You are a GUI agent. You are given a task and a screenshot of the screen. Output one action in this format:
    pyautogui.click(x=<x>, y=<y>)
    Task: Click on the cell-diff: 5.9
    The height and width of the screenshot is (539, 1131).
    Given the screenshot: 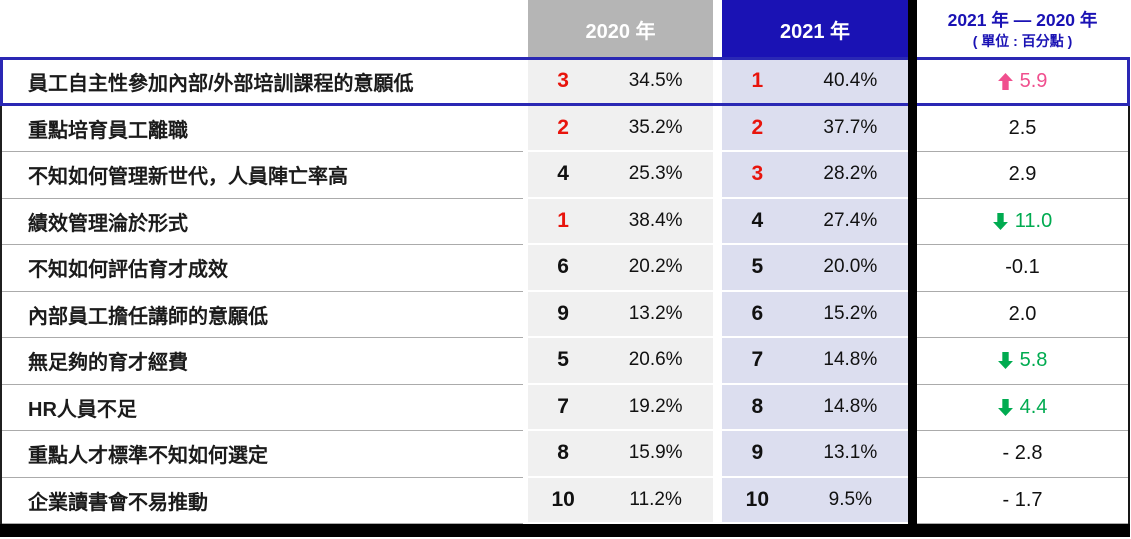 What is the action you would take?
    pyautogui.click(x=1022, y=82)
    